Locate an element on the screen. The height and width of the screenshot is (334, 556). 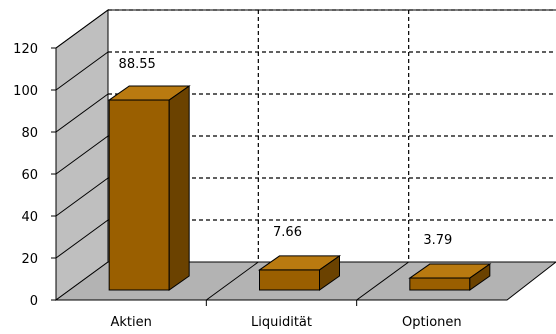
x-axis: Aktien Liquidität Optionen is located at coordinates (281, 314).